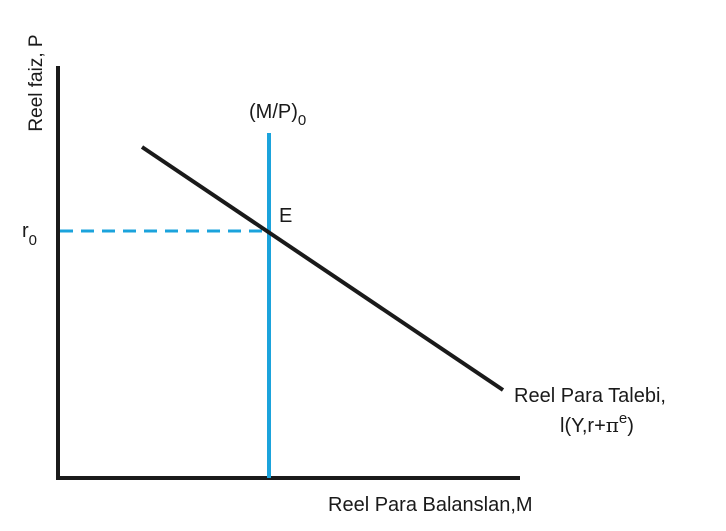  What do you see at coordinates (430, 505) in the screenshot?
I see `x-axis-label: Reel Para Balanslan,M` at bounding box center [430, 505].